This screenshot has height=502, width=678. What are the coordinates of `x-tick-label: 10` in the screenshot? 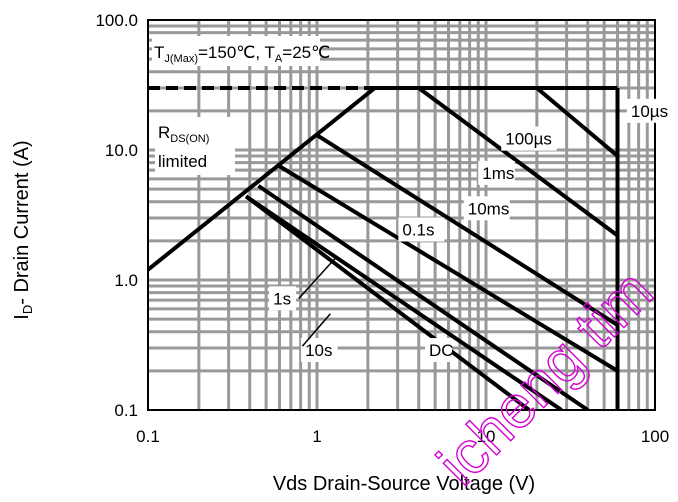 It's located at (486, 436).